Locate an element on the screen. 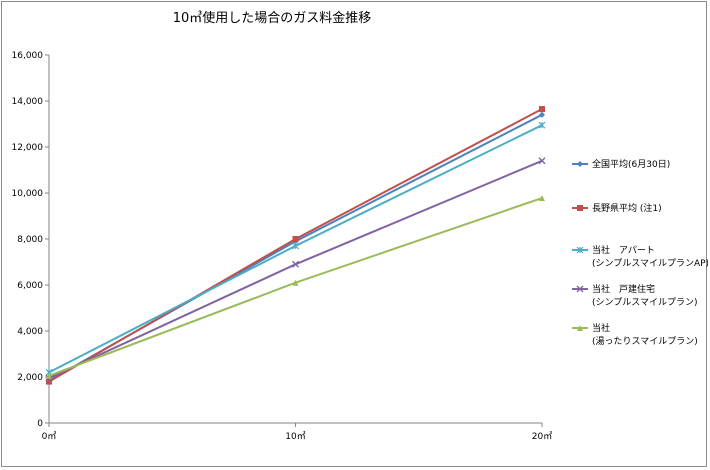 Image resolution: width=710 pixels, height=470 pixels. legend-item: 当社 戸建住宅 (シンプルスマイルプラン) is located at coordinates (634, 295).